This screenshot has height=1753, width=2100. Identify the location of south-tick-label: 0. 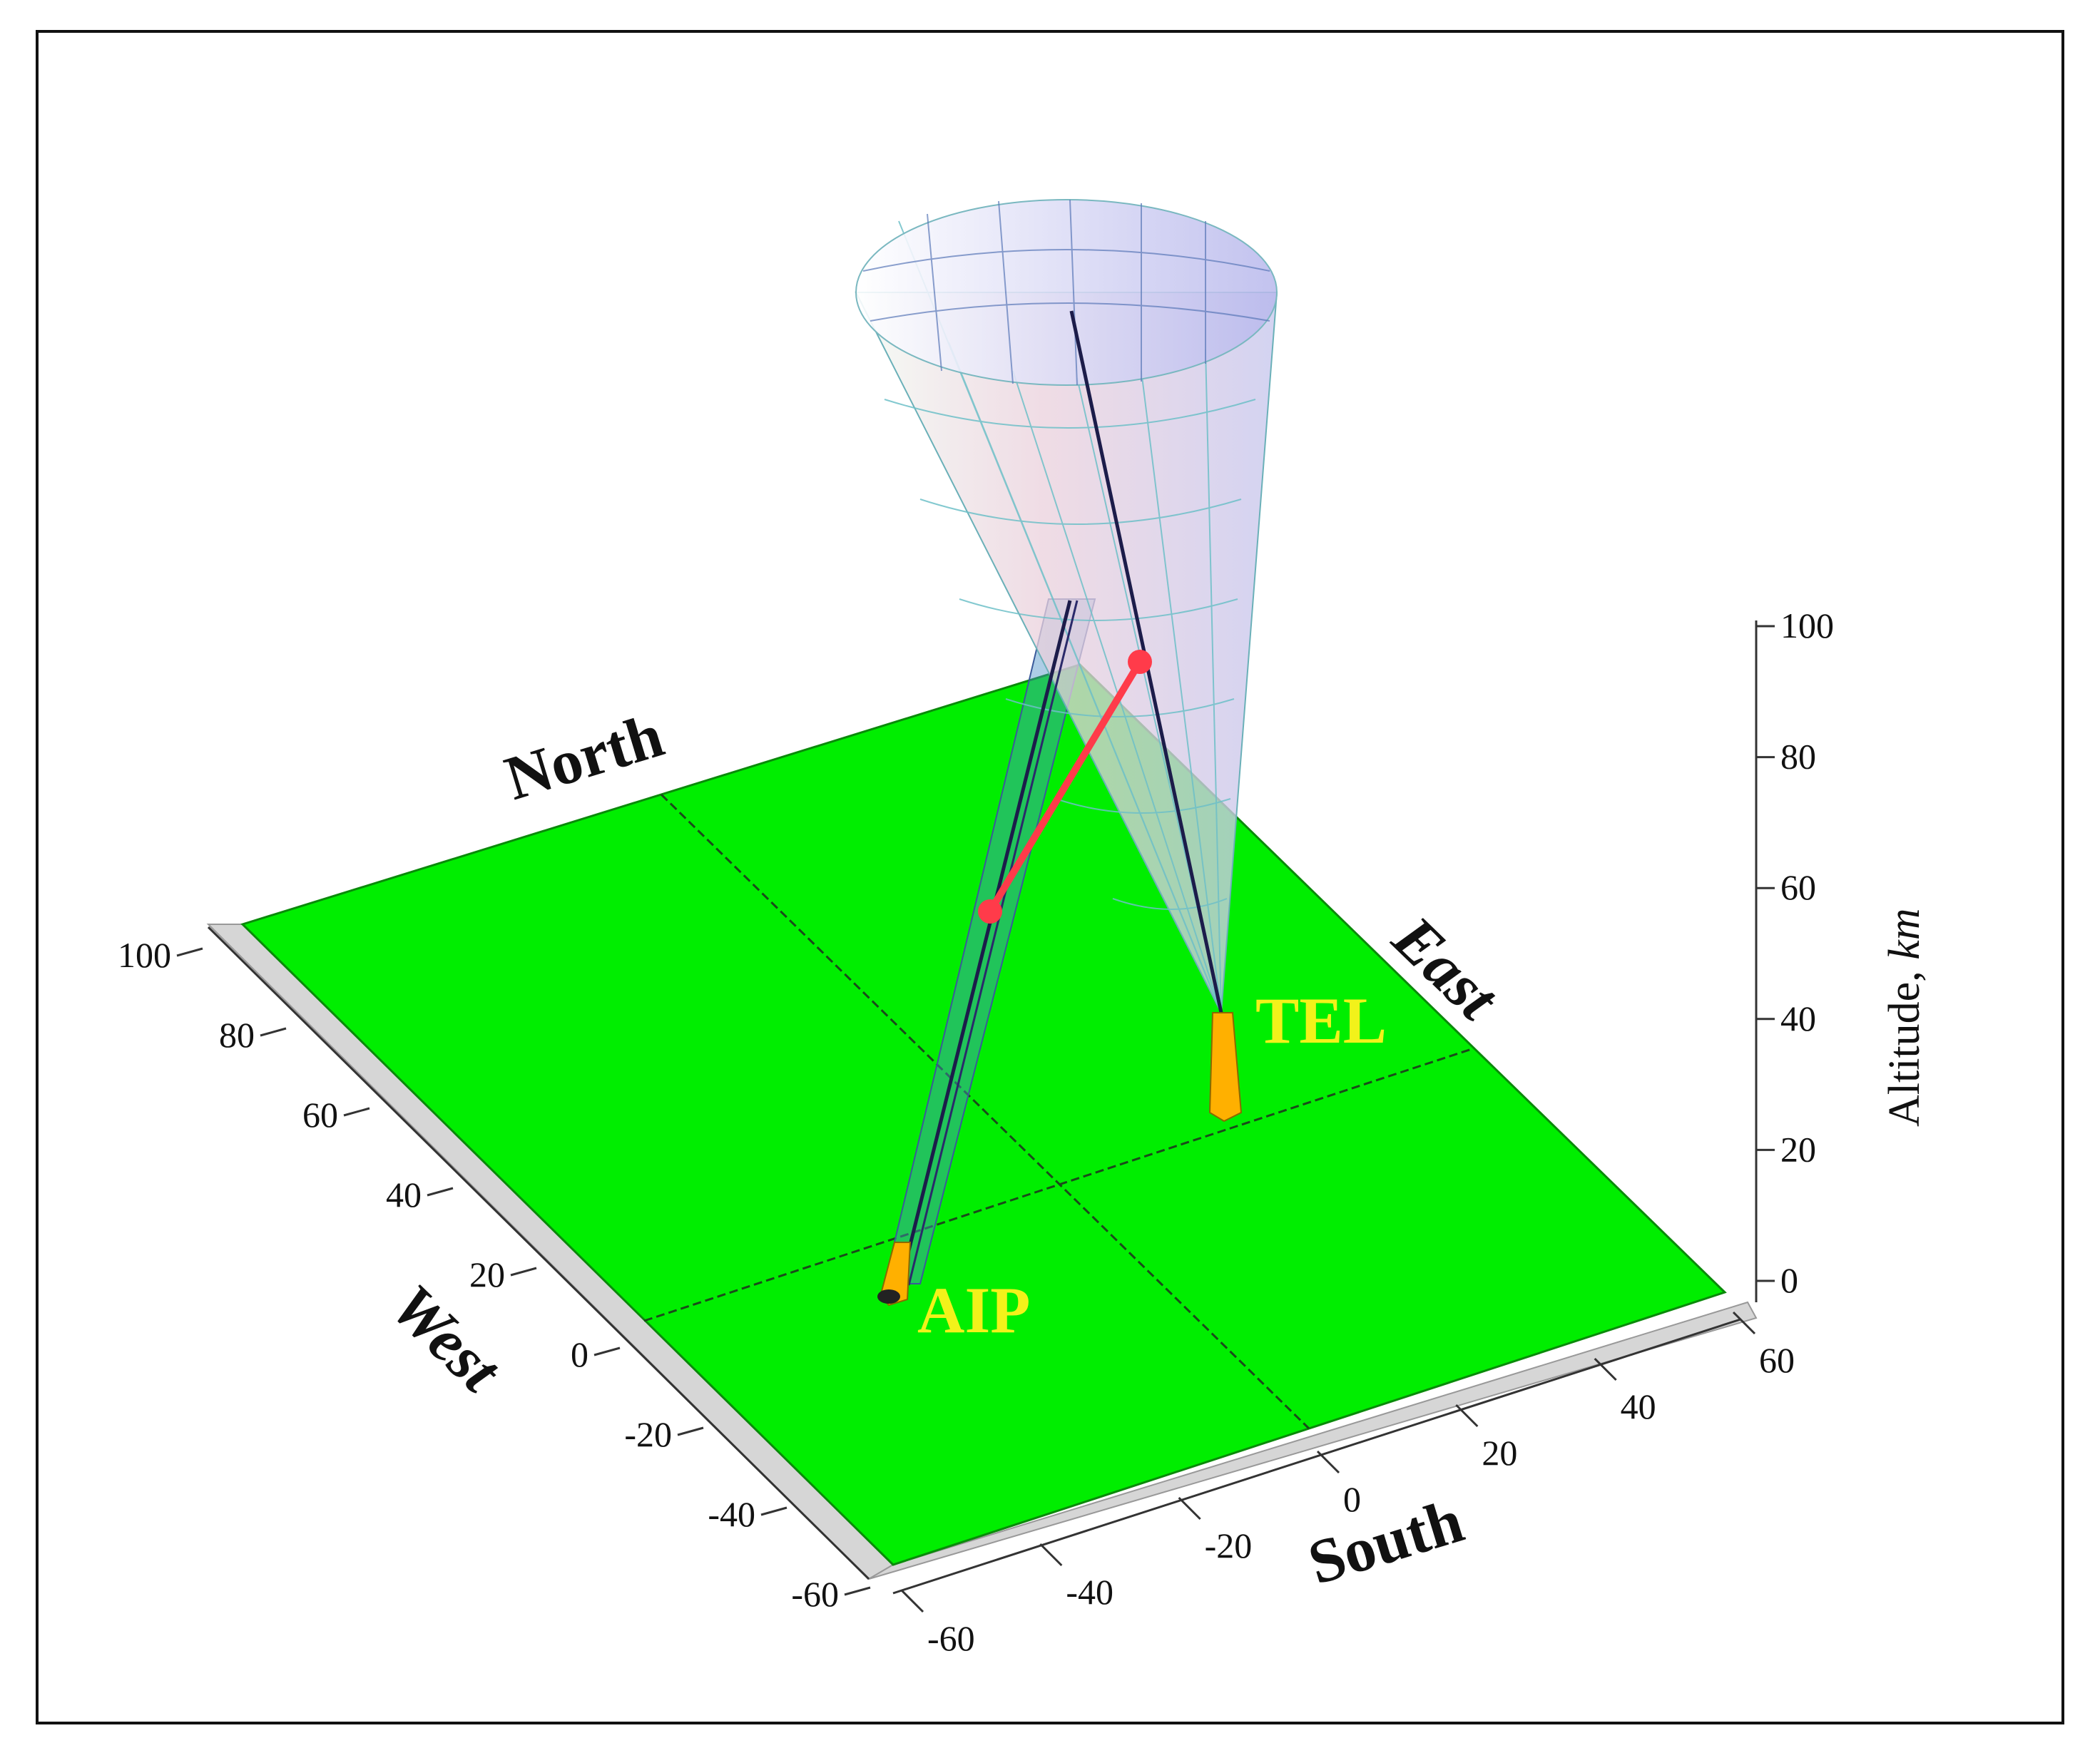
(1352, 1499).